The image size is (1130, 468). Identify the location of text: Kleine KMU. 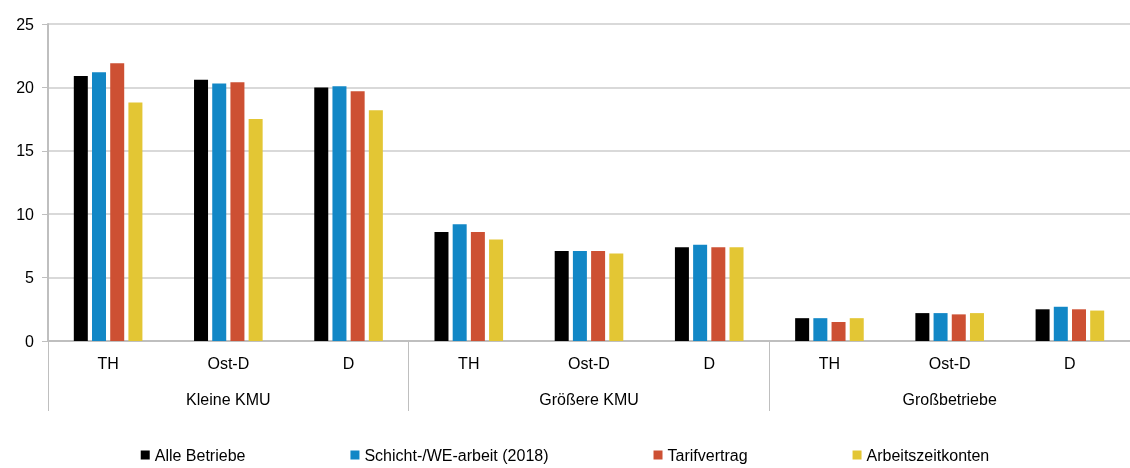
(228, 399).